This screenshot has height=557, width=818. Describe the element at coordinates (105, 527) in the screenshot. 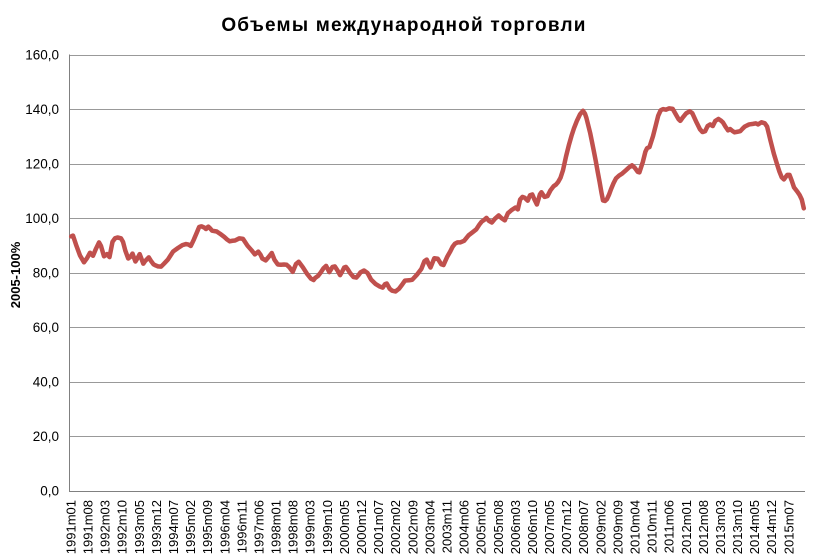

I see `svg-text: 1992m03` at that location.